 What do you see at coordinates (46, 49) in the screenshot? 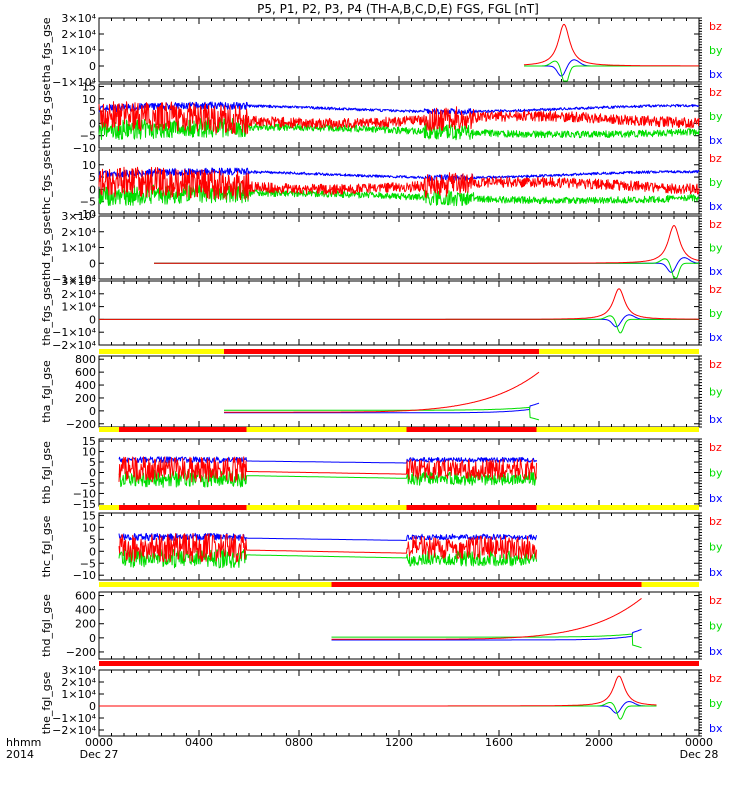
I see `panel-ylabel: tha_fgs_gse` at bounding box center [46, 49].